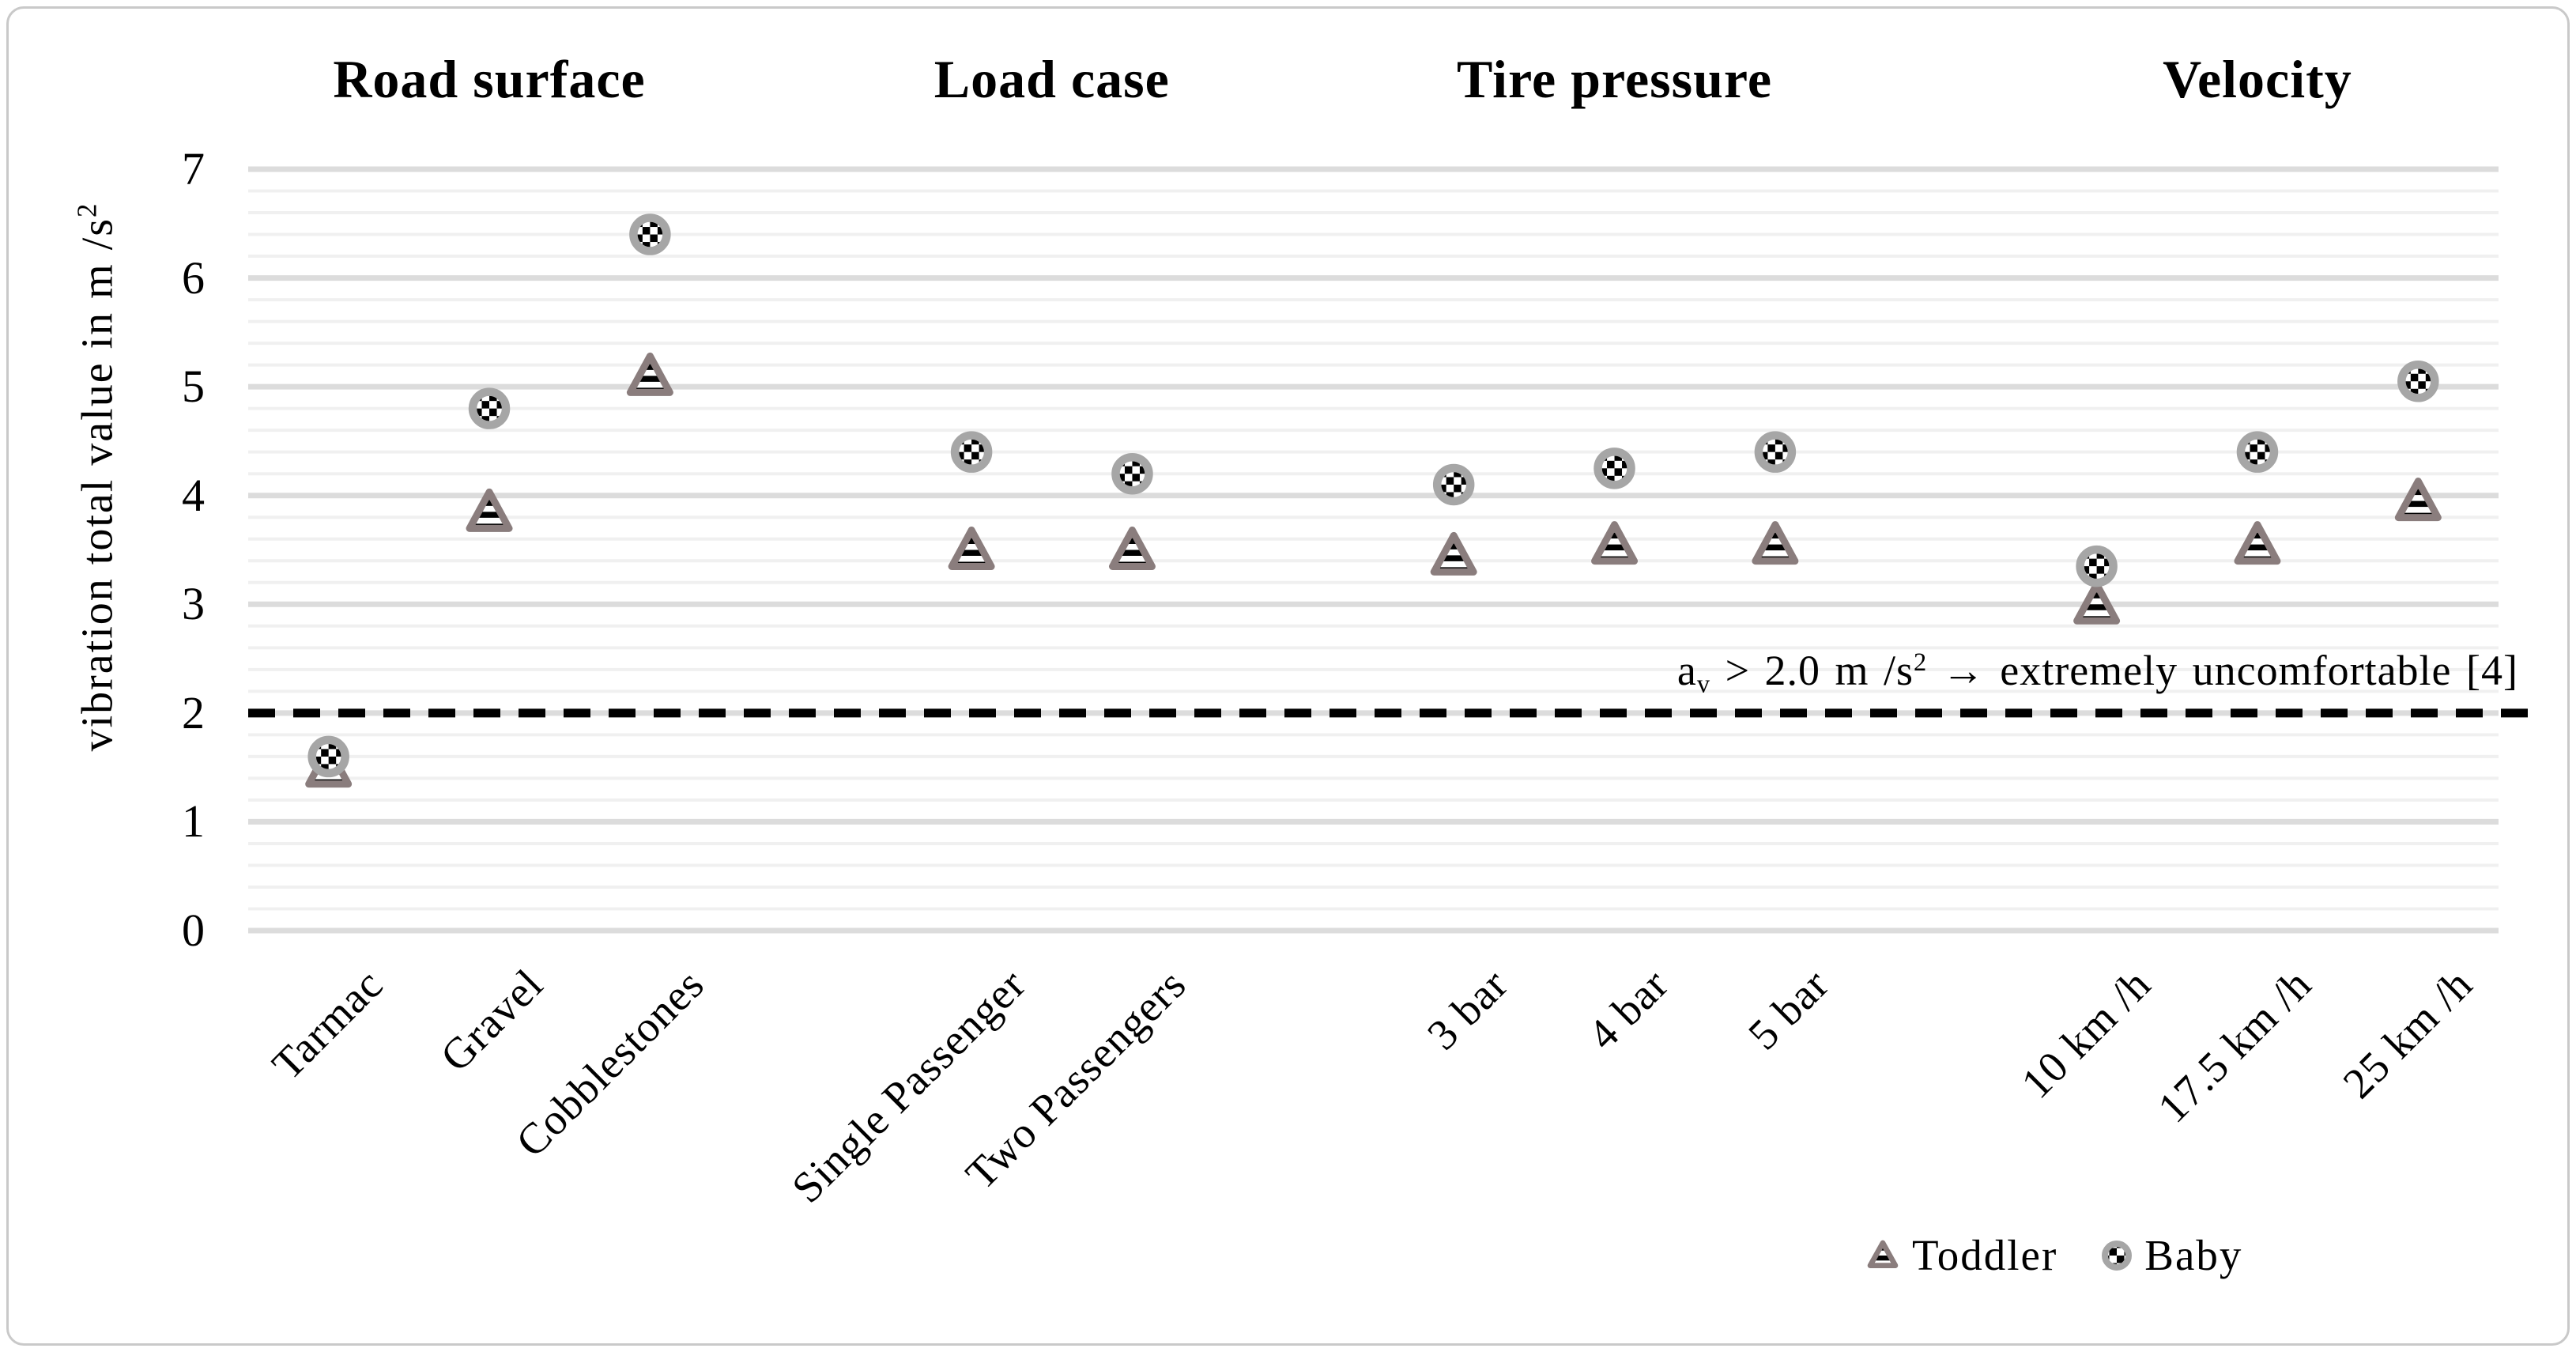 The width and height of the screenshot is (2576, 1352). Describe the element at coordinates (1985, 1255) in the screenshot. I see `legend-label-toddler: Toddler` at that location.